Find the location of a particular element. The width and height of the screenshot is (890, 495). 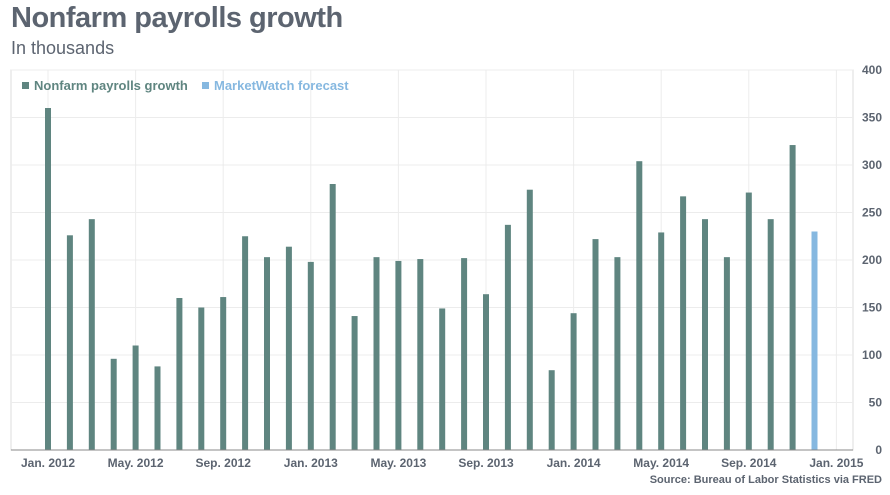

legend-label: MarketWatch forecast is located at coordinates (281, 85).